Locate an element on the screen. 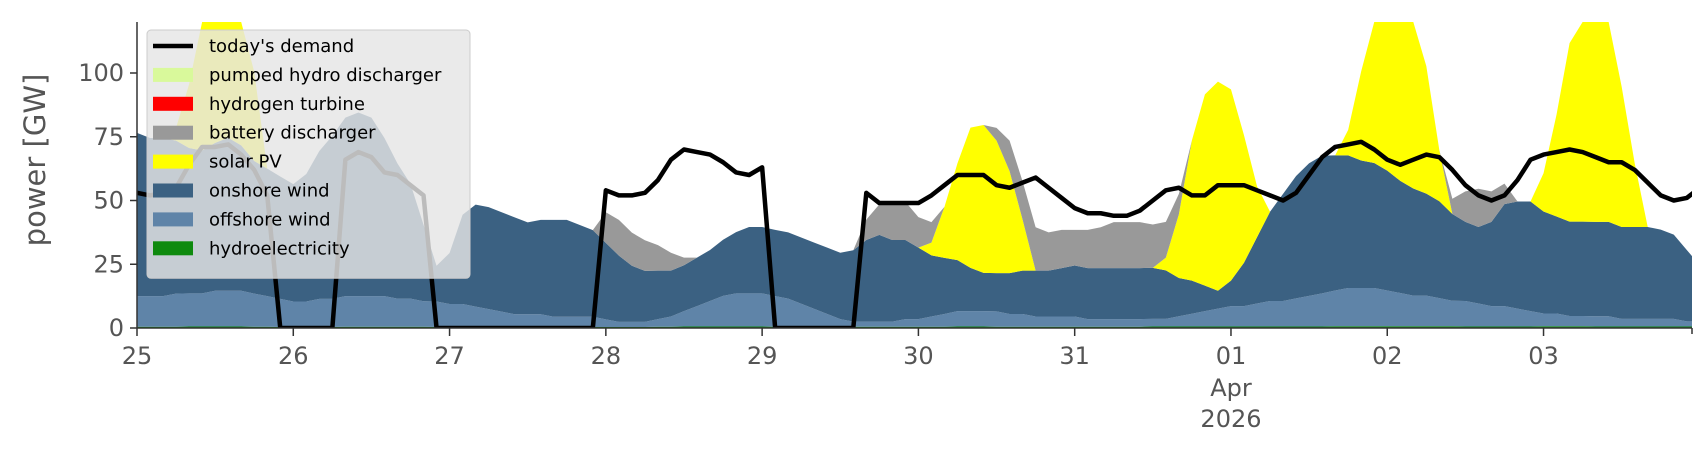  x-tick-label: 02 is located at coordinates (1387, 356).